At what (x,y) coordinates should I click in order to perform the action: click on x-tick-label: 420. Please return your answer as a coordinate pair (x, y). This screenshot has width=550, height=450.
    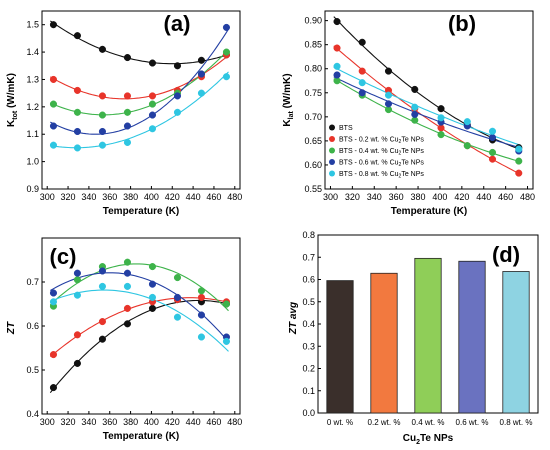
    Looking at the image, I should click on (461, 197).